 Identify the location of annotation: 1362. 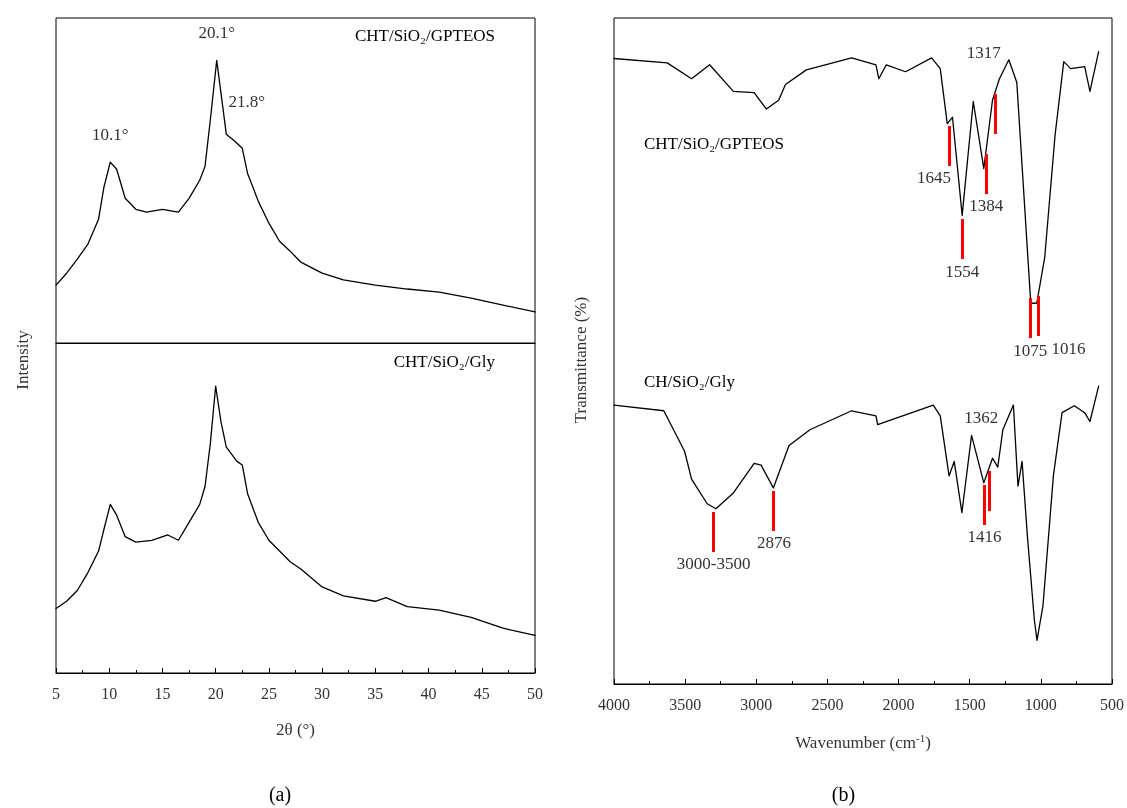
(981, 417).